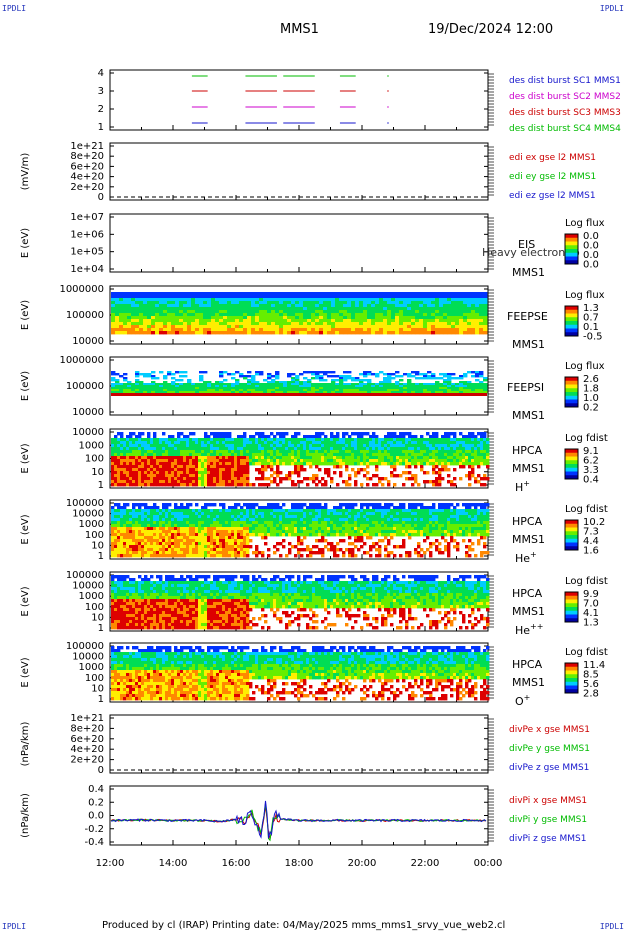 Image resolution: width=630 pixels, height=934 pixels. What do you see at coordinates (548, 820) in the screenshot?
I see `legend-entry: divPi y gse MMS1` at bounding box center [548, 820].